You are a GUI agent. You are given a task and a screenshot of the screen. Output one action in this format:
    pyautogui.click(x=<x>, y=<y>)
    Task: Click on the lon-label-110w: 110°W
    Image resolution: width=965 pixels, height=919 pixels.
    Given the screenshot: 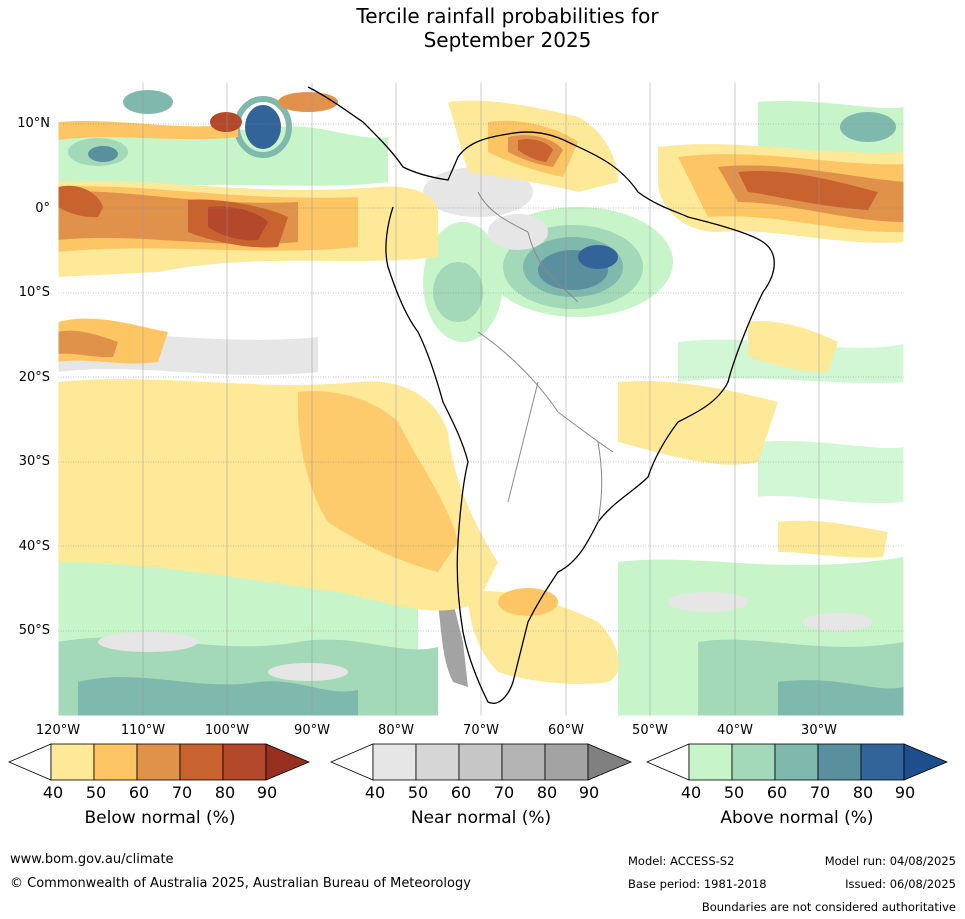 What is the action you would take?
    pyautogui.click(x=143, y=730)
    